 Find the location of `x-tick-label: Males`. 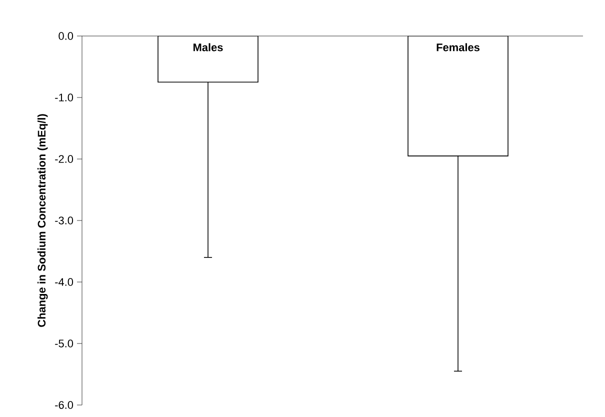

x-tick-label: Males is located at coordinates (208, 47).